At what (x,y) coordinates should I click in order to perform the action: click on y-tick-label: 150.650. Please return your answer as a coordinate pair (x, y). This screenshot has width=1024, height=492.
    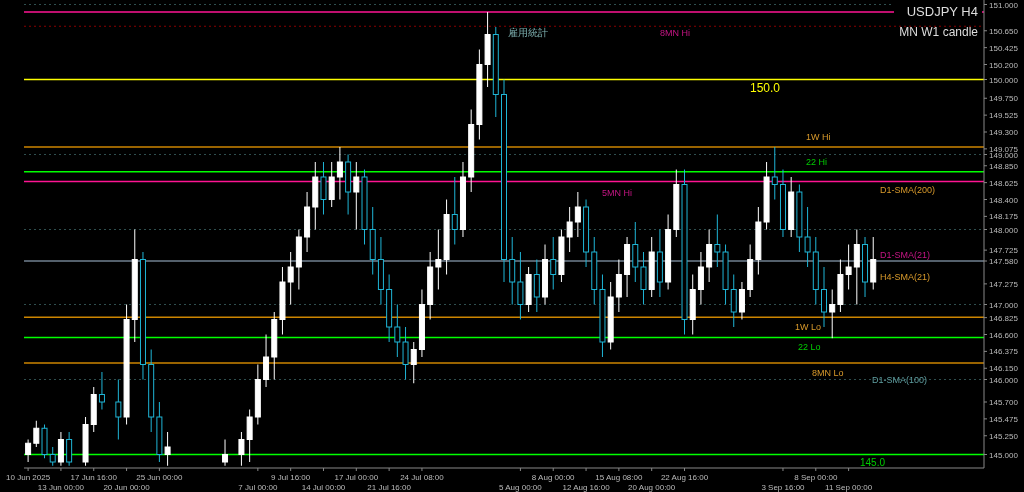
    Looking at the image, I should click on (1004, 31).